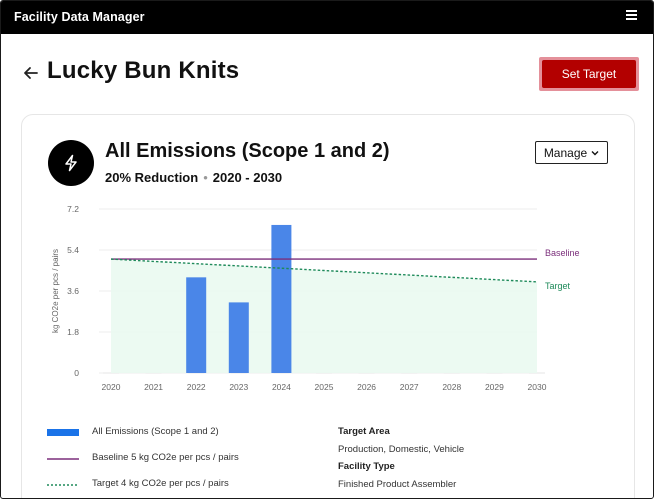 Image resolution: width=654 pixels, height=499 pixels. Describe the element at coordinates (632, 16) in the screenshot. I see `hamburger-icon` at that location.